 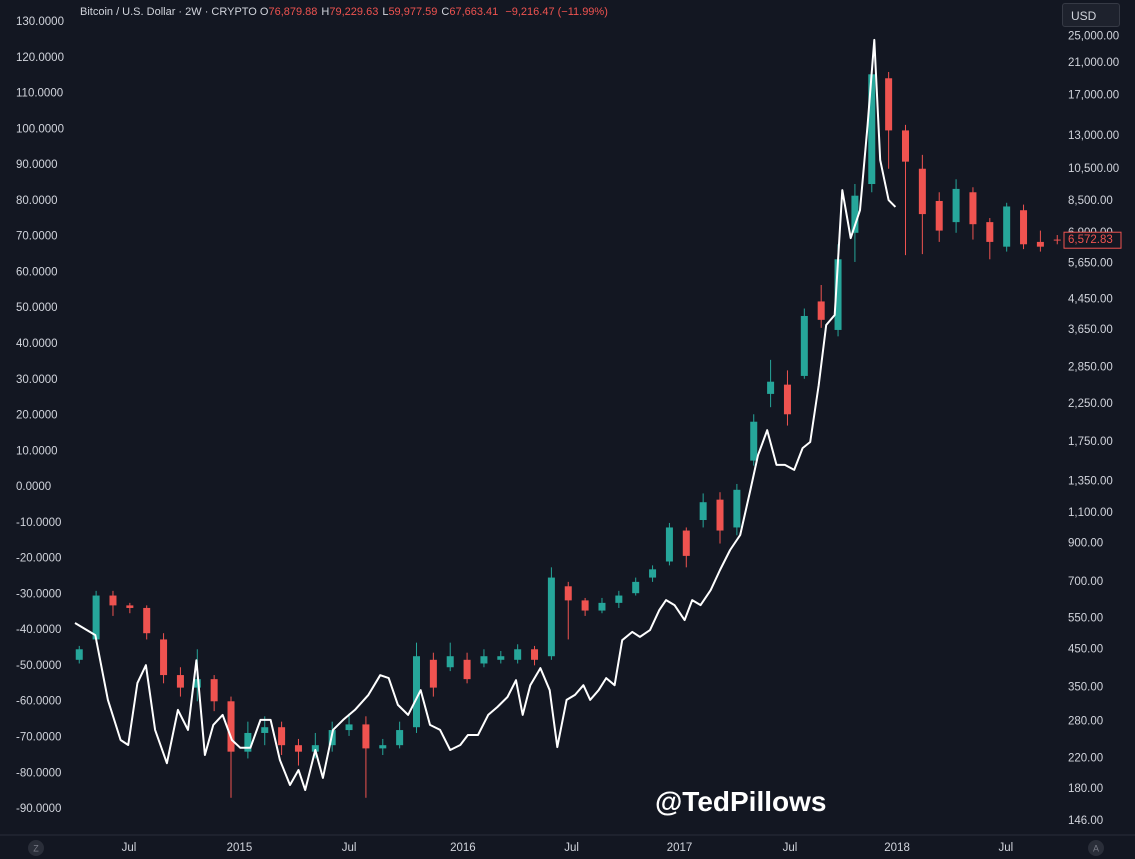 What do you see at coordinates (38, 523) in the screenshot?
I see `y-tick-label: -10.0000` at bounding box center [38, 523].